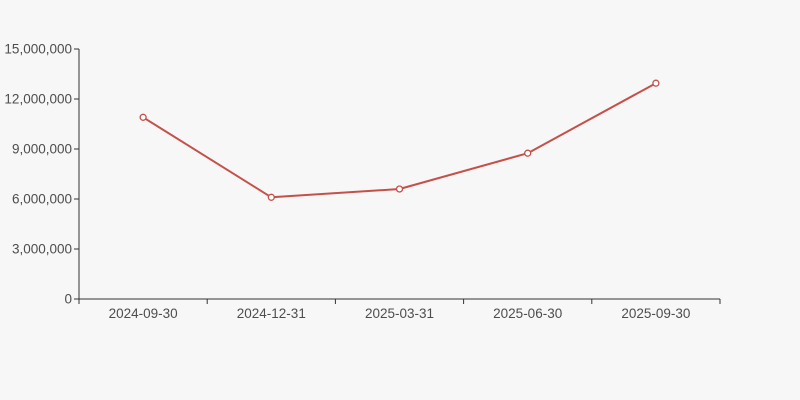 The image size is (800, 400). Describe the element at coordinates (271, 313) in the screenshot. I see `x-tick-label: 2024-12-31` at that location.